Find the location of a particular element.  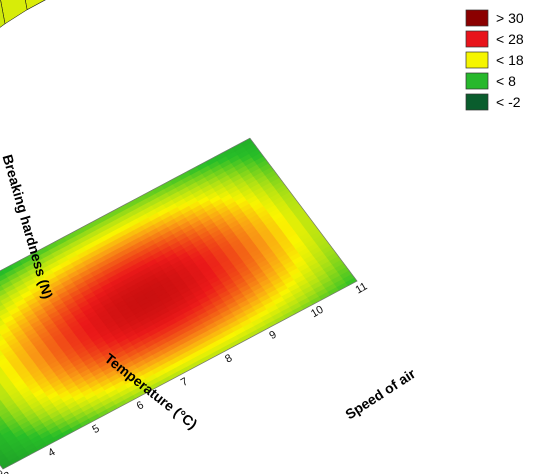

x-tick-label: 8 is located at coordinates (228, 358).